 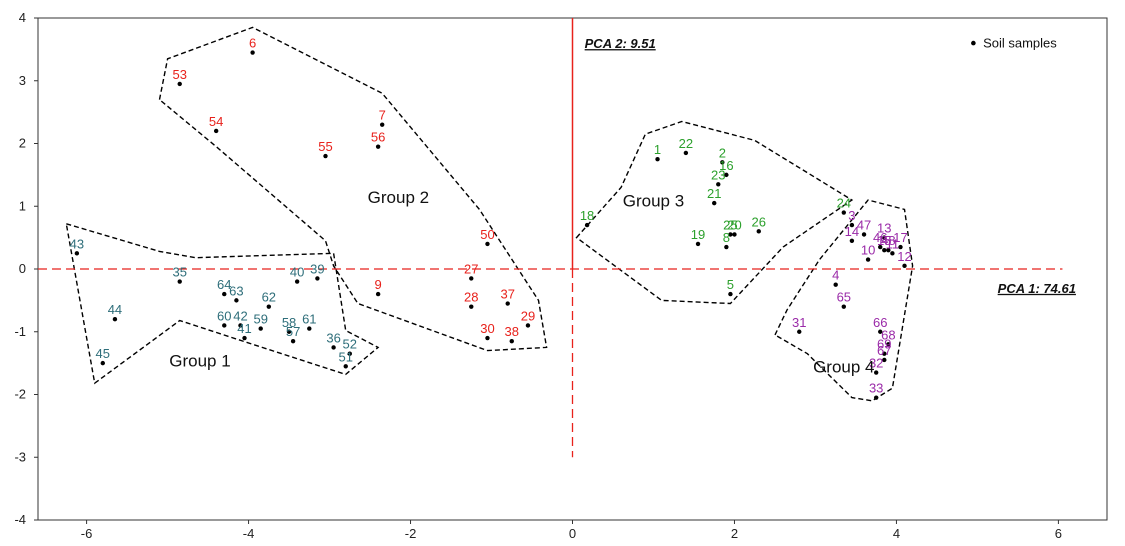 What do you see at coordinates (880, 237) in the screenshot?
I see `sample-label-46: 46` at bounding box center [880, 237].